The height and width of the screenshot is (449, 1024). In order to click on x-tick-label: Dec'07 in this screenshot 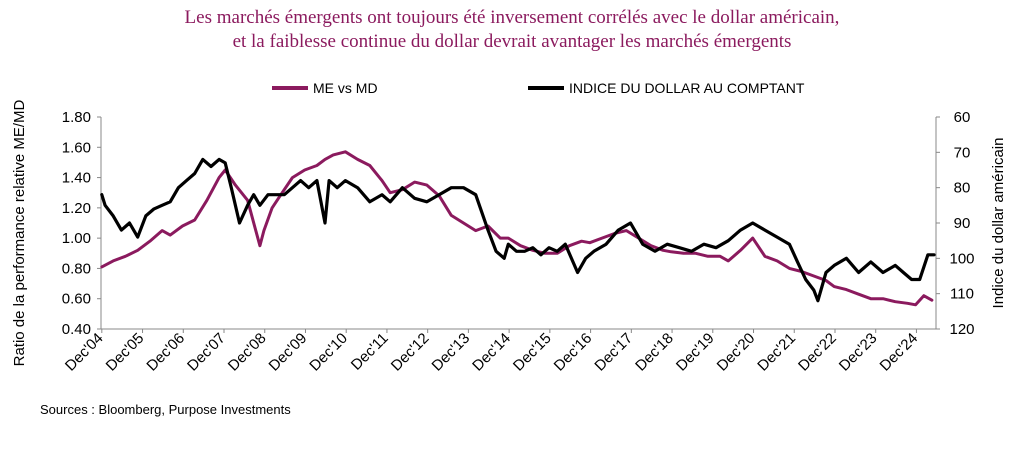, I will do `click(206, 352)`.